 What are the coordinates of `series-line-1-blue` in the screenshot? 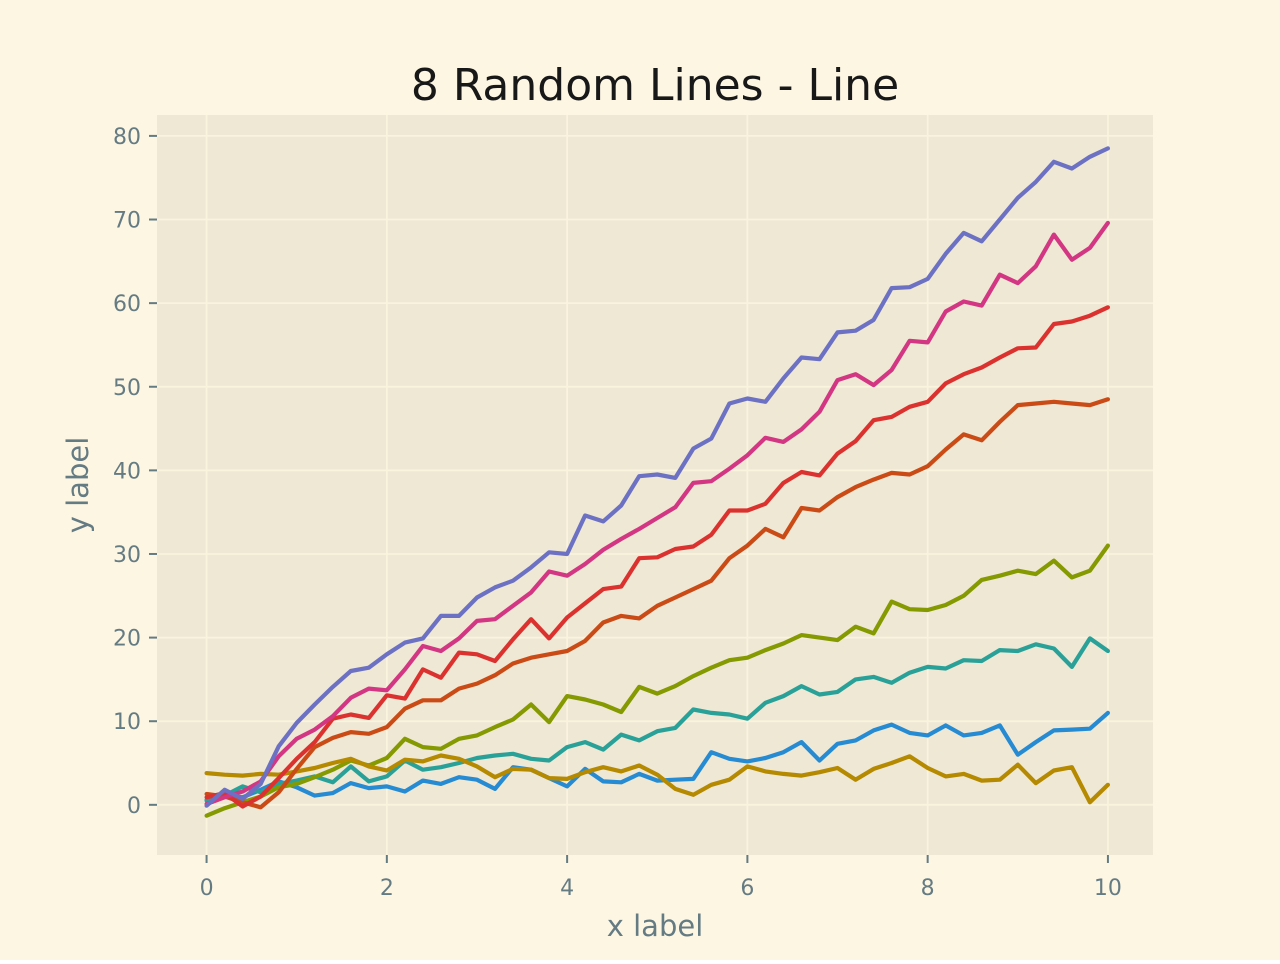 It's located at (657, 756).